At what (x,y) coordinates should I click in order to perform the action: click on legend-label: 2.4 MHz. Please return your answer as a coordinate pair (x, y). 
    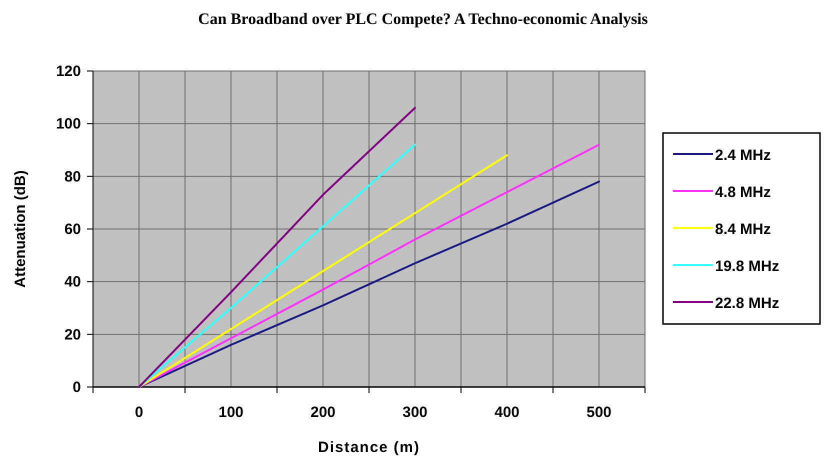
    Looking at the image, I should click on (743, 155).